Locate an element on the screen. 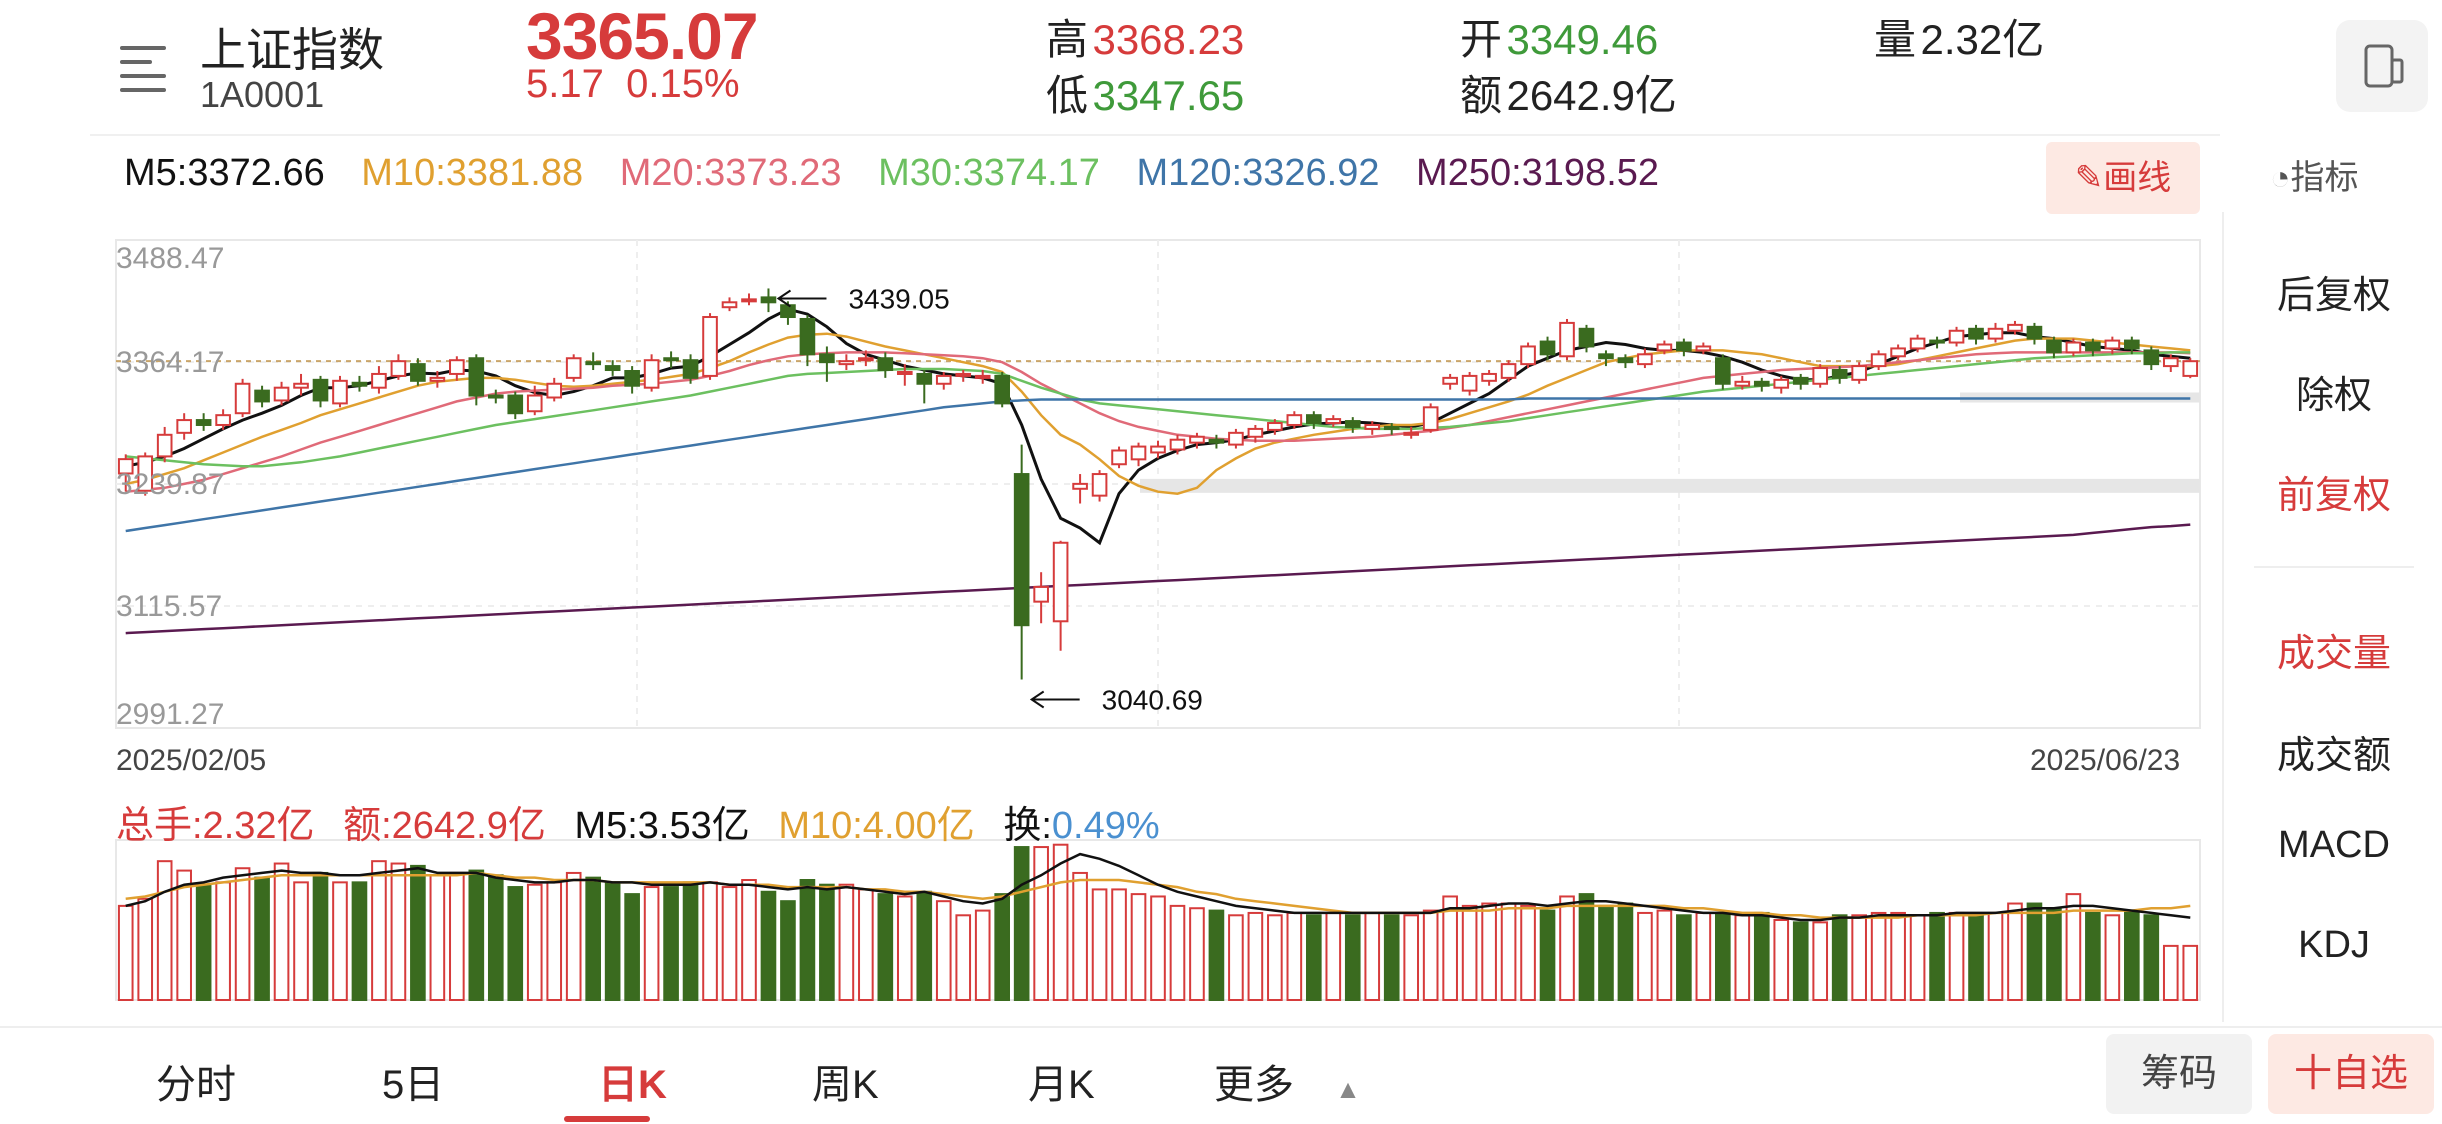 The image size is (2442, 1124). volume-ma5: M5:3.53亿 is located at coordinates (662, 826).